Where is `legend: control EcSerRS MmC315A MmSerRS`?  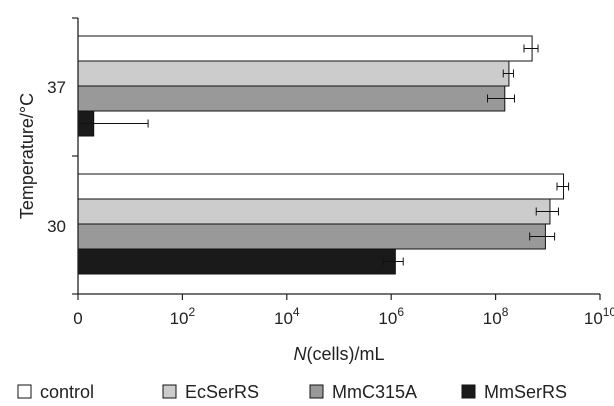
legend: control EcSerRS MmC315A MmSerRS is located at coordinates (292, 392).